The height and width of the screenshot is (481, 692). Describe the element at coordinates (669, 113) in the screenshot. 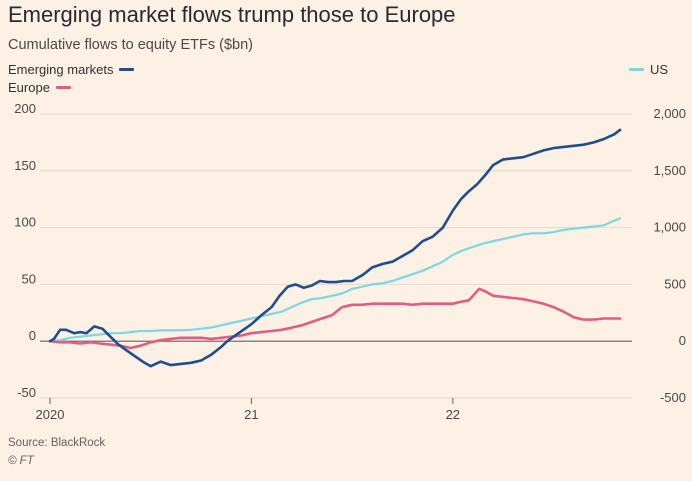

I see `right-axis-tick-label: 2,000` at that location.